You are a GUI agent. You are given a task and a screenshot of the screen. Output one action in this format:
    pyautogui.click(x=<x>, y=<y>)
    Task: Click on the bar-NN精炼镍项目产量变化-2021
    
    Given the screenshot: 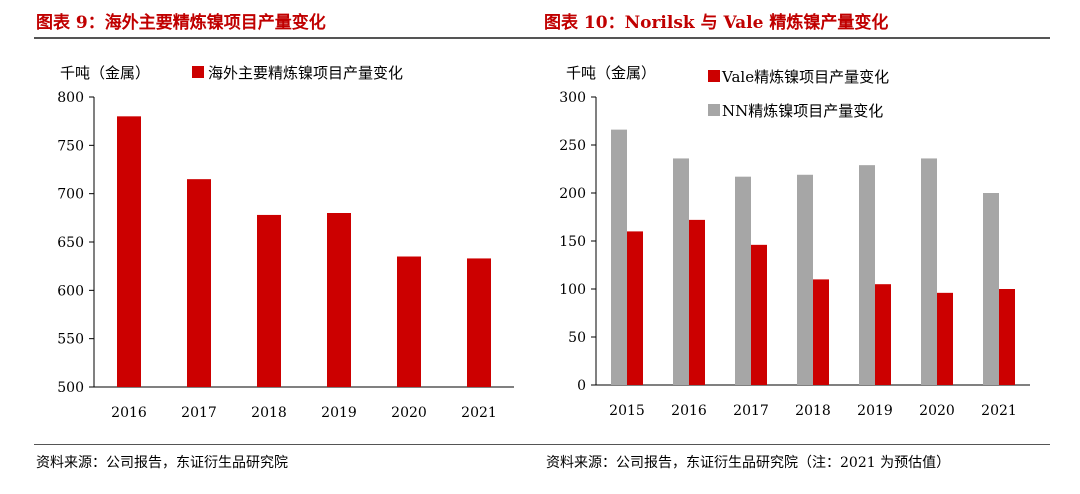 What is the action you would take?
    pyautogui.click(x=991, y=289)
    